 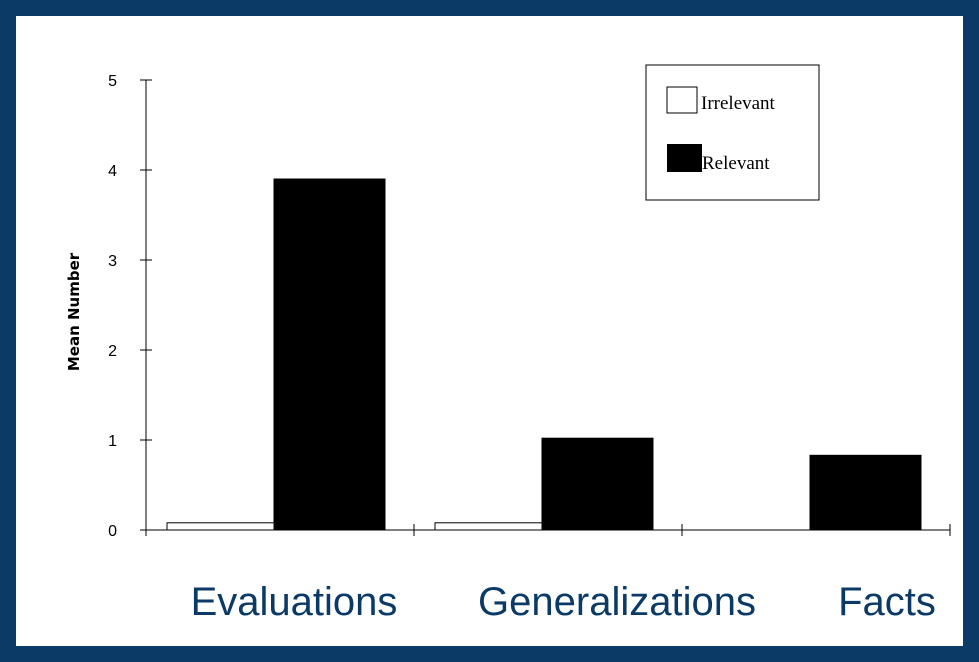 I want to click on category-labels: Evaluations Generalizations Facts, so click(x=563, y=602).